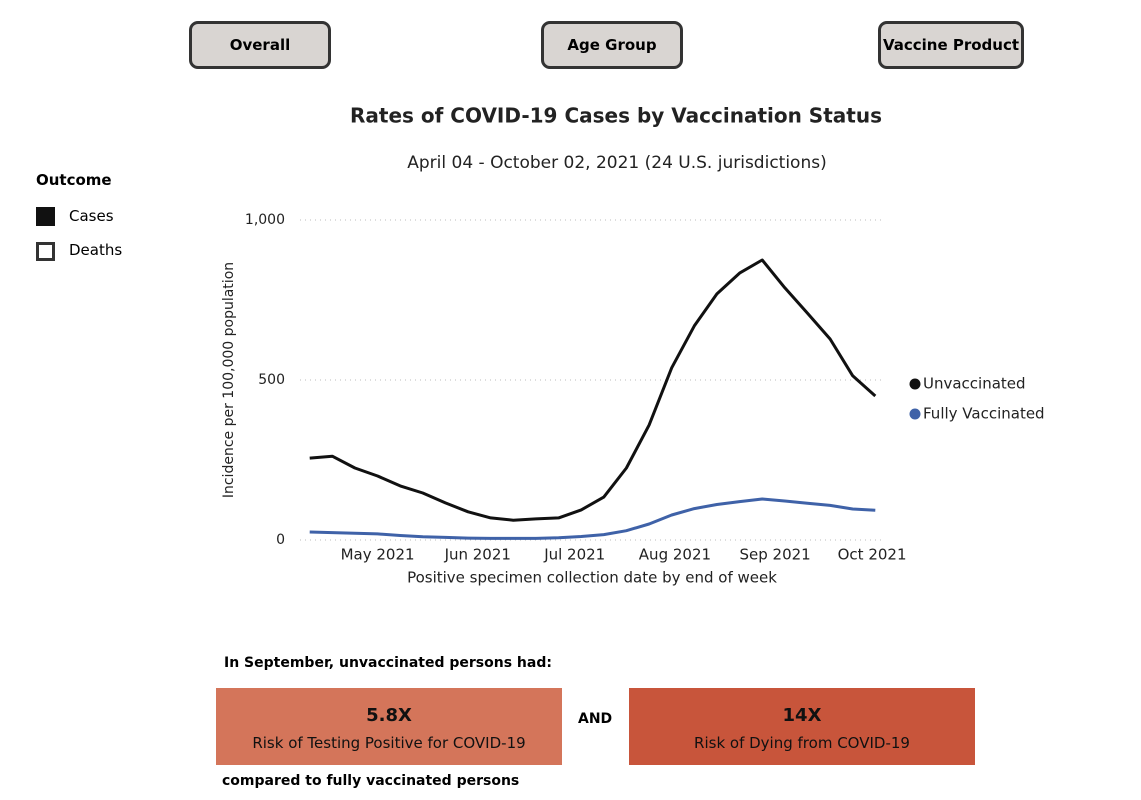 This screenshot has height=800, width=1141. I want to click on x-tick-label: Aug 2021, so click(675, 555).